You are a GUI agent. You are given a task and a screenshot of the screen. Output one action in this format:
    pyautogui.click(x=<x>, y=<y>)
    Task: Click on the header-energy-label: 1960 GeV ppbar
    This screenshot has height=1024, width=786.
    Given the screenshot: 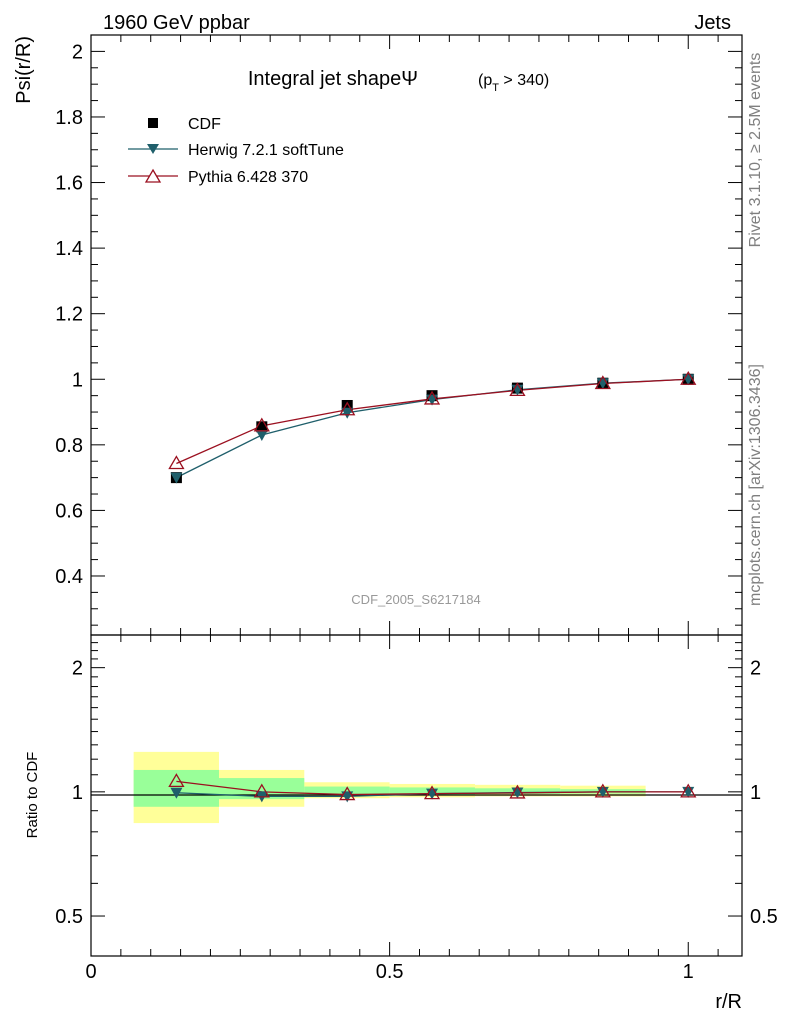 What is the action you would take?
    pyautogui.click(x=176, y=23)
    